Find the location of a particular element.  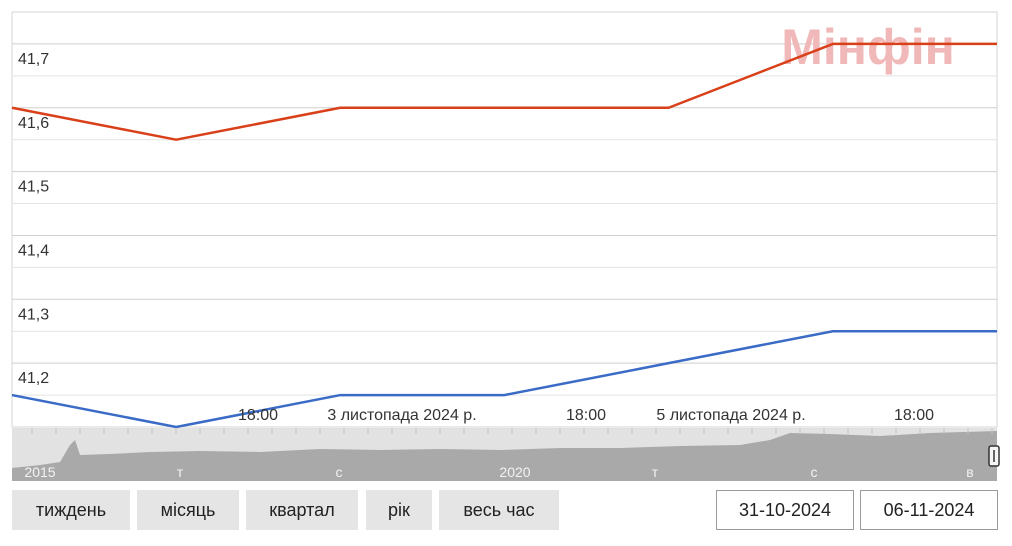

range-all-button: весь час is located at coordinates (499, 510).